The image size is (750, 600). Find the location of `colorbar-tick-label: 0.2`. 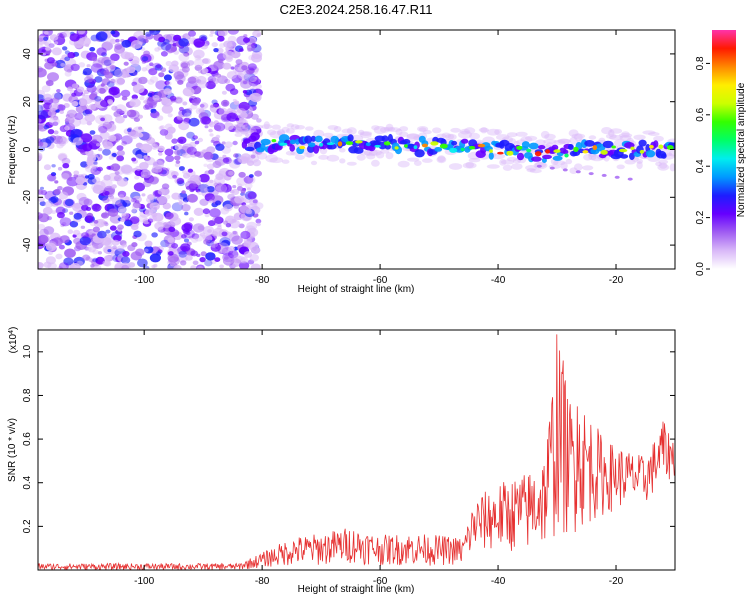

colorbar-tick-label: 0.2 is located at coordinates (700, 217).